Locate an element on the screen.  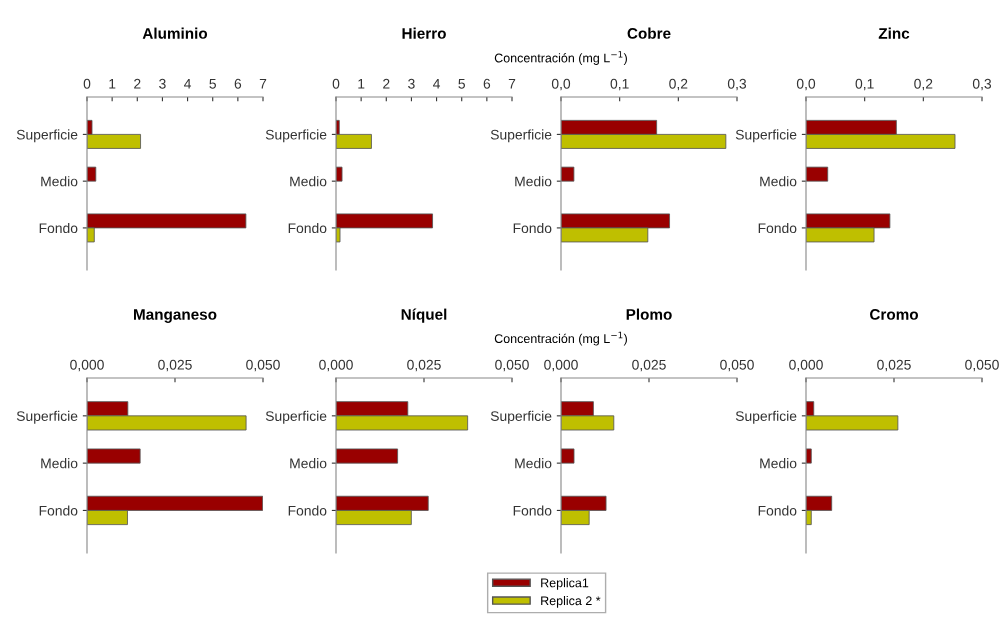
chart-title: Níquel is located at coordinates (424, 315).